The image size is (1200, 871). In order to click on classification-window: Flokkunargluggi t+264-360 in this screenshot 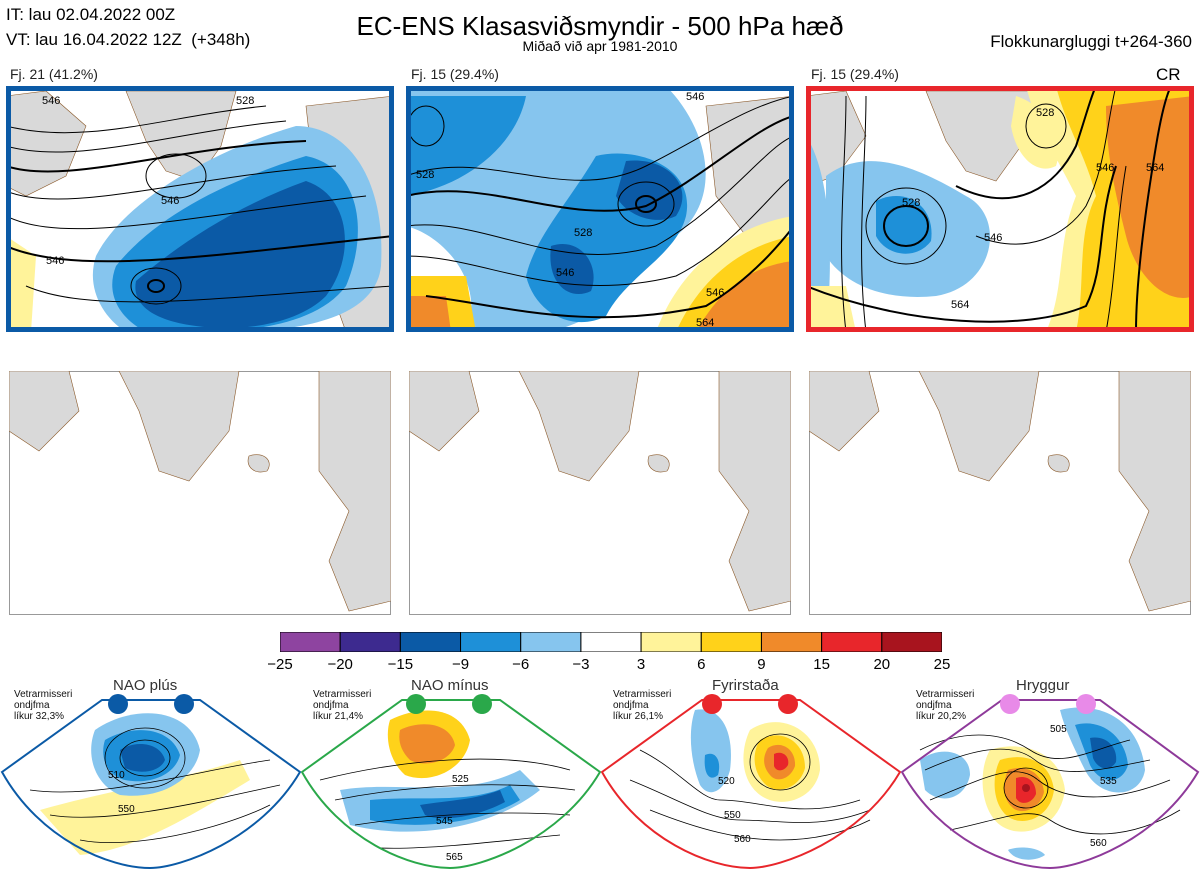, I will do `click(1091, 41)`.